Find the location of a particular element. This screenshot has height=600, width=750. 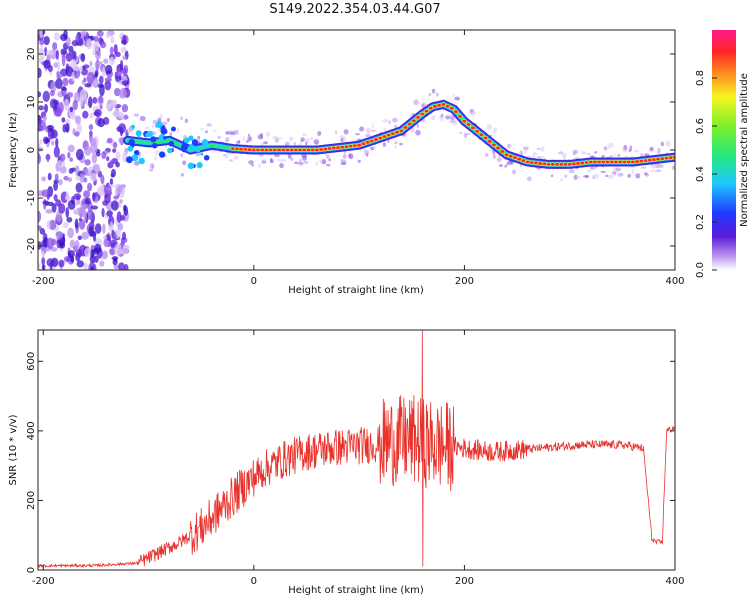

colorbar-ticks: 0.0 0.2 0.4 0.6 0.8 is located at coordinates (706, 174).